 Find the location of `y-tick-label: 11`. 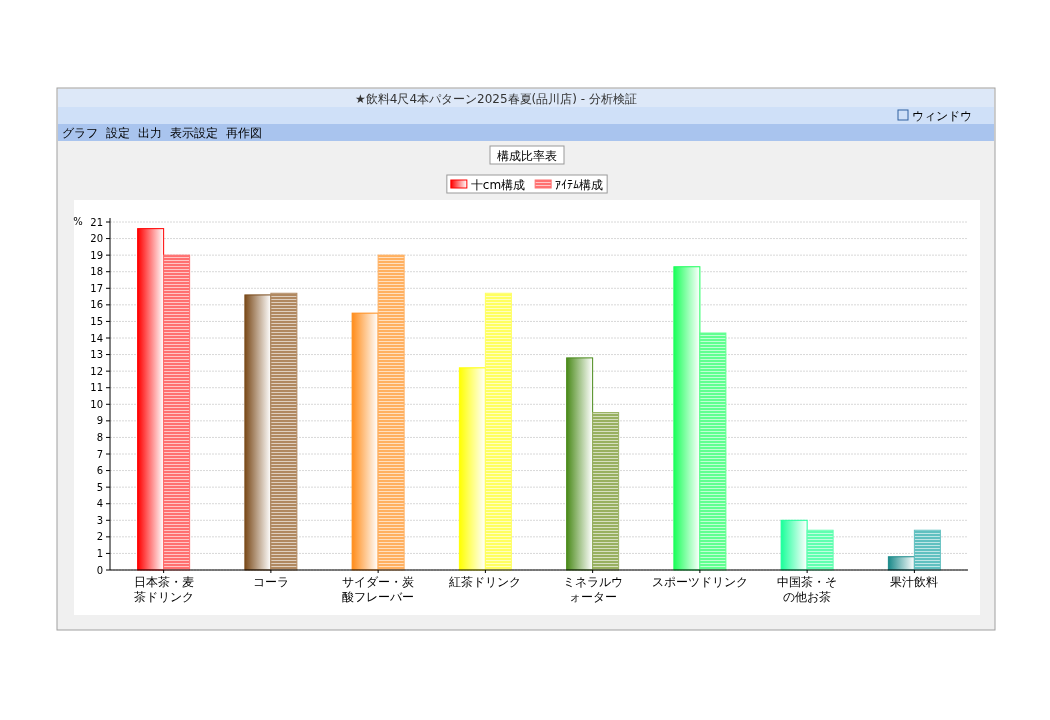

y-tick-label: 11 is located at coordinates (96, 388).